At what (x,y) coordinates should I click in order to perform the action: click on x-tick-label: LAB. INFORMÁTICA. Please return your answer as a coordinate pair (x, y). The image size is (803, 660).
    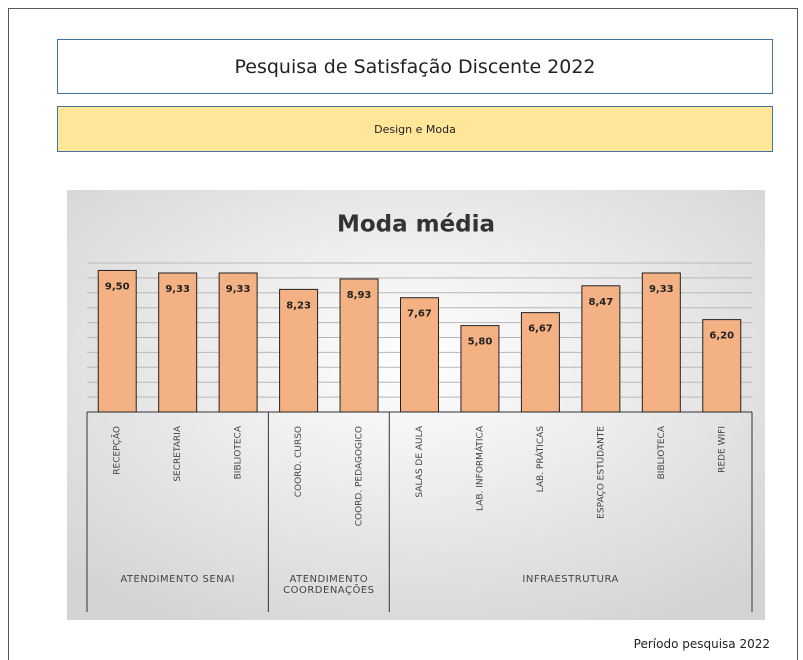
    Looking at the image, I should click on (479, 468).